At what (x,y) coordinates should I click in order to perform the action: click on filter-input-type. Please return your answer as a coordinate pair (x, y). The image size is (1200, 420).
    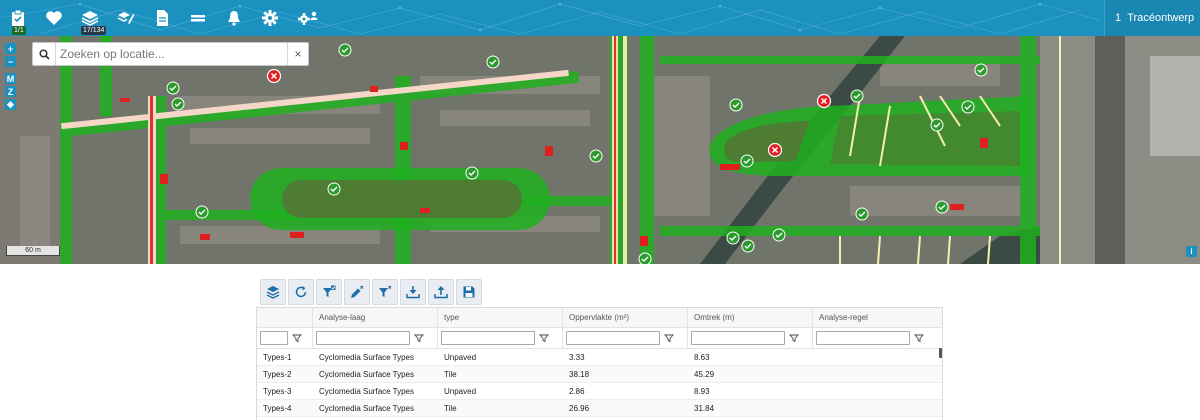
    Looking at the image, I should click on (488, 338).